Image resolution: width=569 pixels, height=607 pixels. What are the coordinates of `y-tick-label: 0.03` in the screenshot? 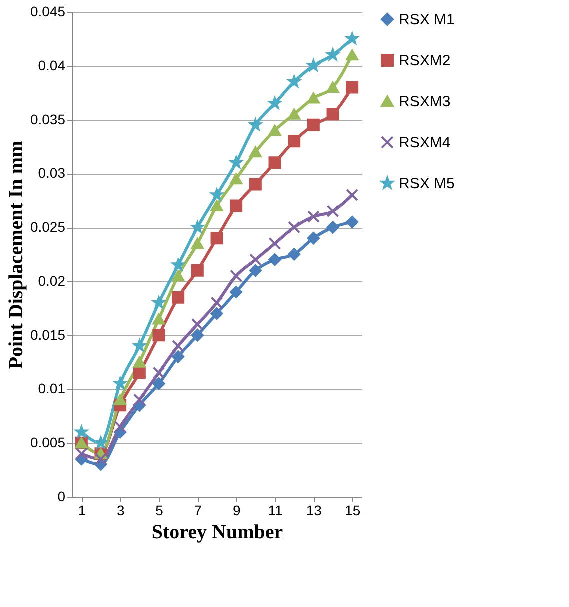 It's located at (52, 173).